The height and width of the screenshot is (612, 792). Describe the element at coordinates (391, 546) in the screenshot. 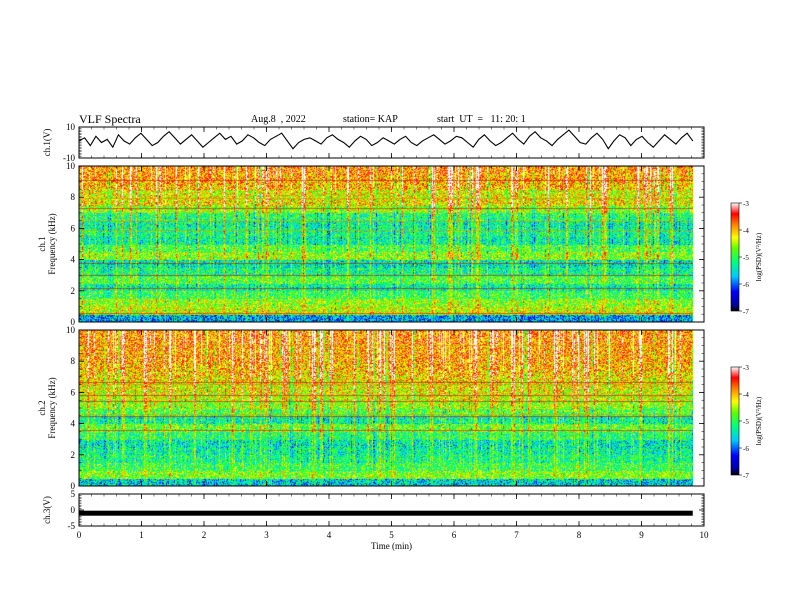

I see `x-axis-label: Time (min)` at that location.